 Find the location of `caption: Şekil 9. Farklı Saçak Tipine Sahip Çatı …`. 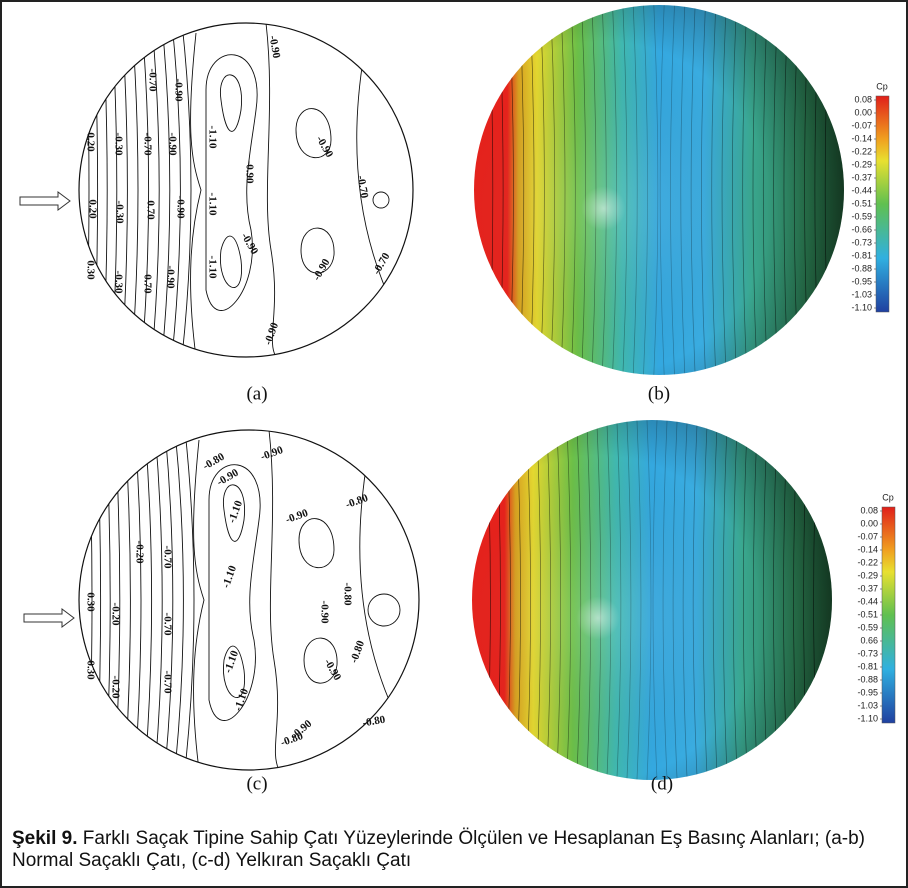

caption: Şekil 9. Farklı Saçak Tipine Sahip Çatı … is located at coordinates (455, 850).